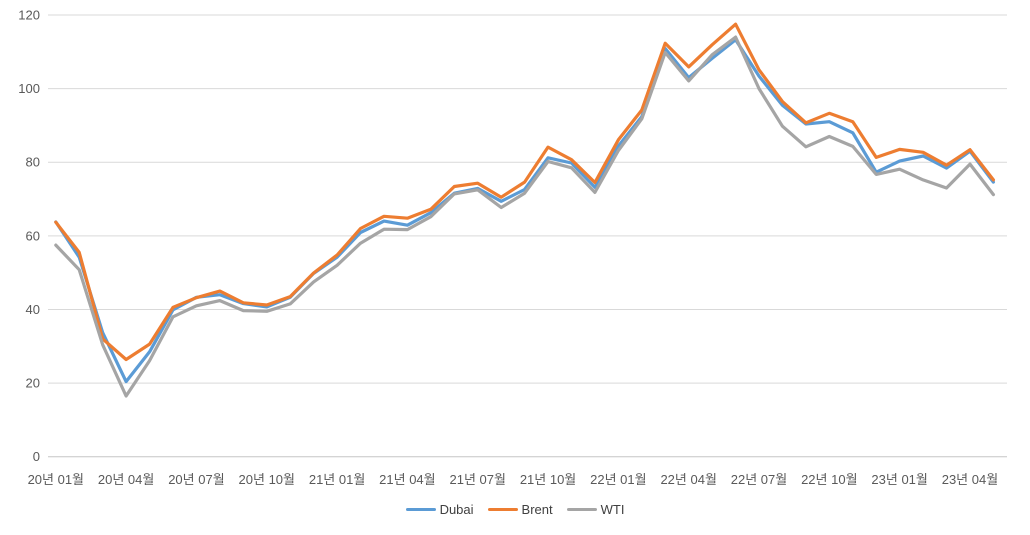 This screenshot has width=1030, height=535. I want to click on x-tick-label-9: 20년 10월, so click(267, 479).